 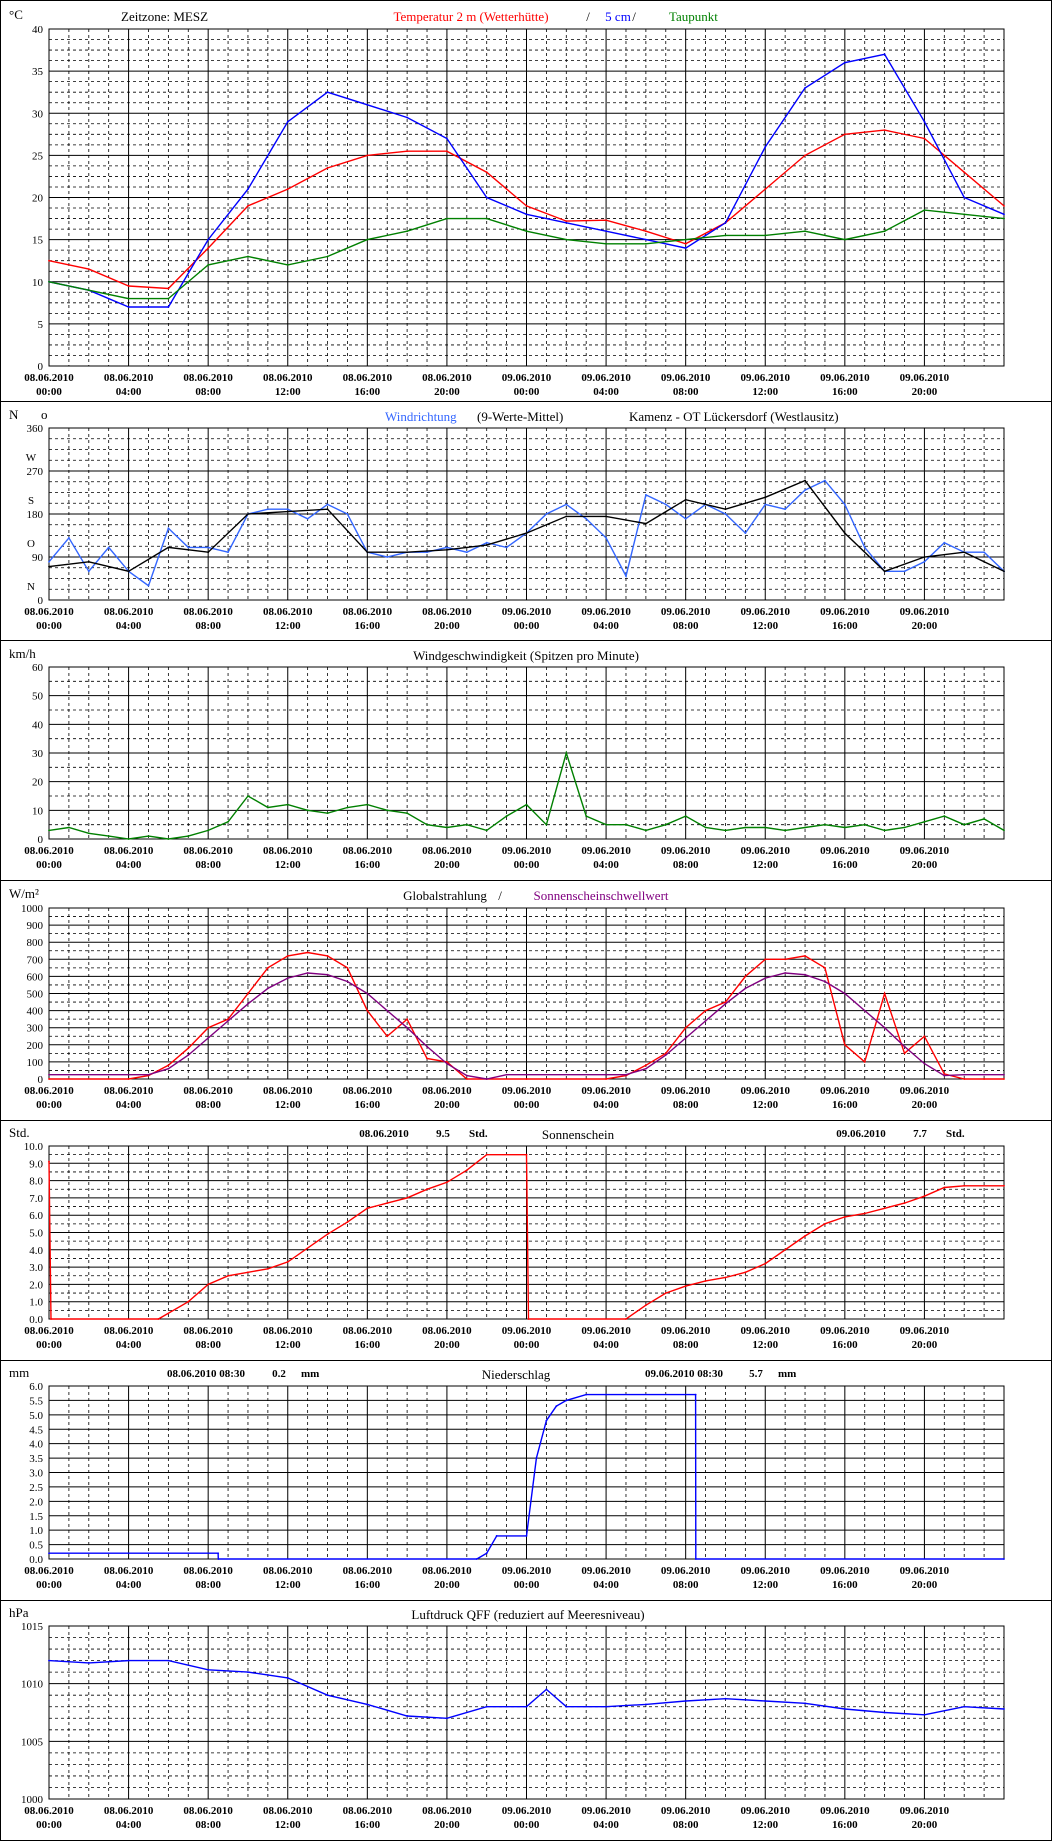 I want to click on title-part: Taupunkt, so click(x=693, y=16).